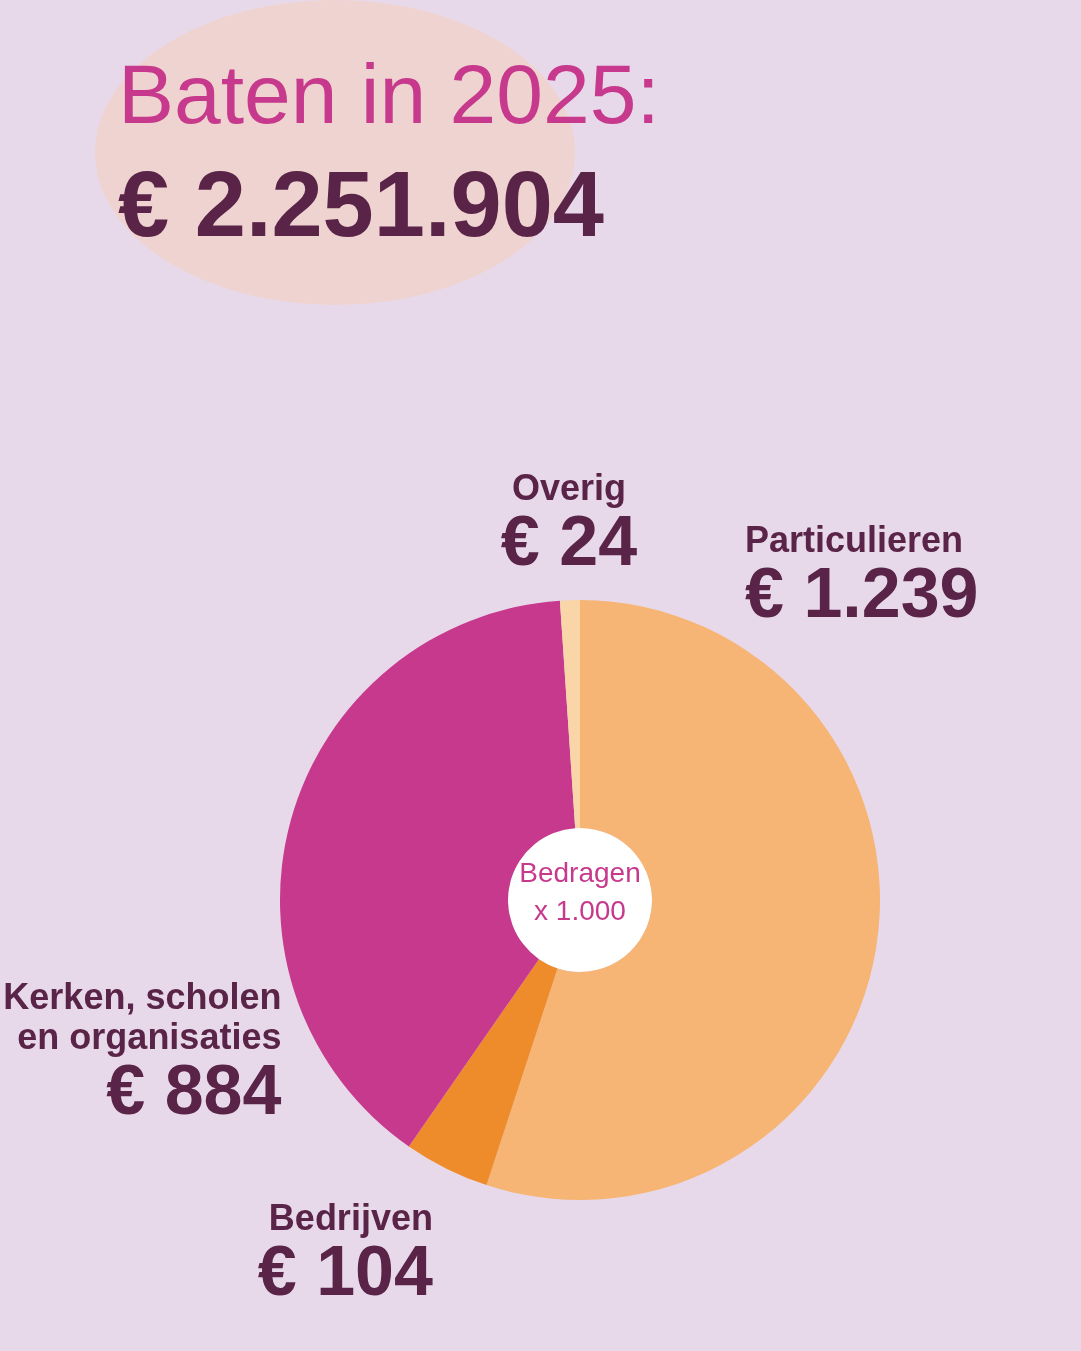 The width and height of the screenshot is (1081, 1351). I want to click on chart-title: Baten in 2025:, so click(389, 94).